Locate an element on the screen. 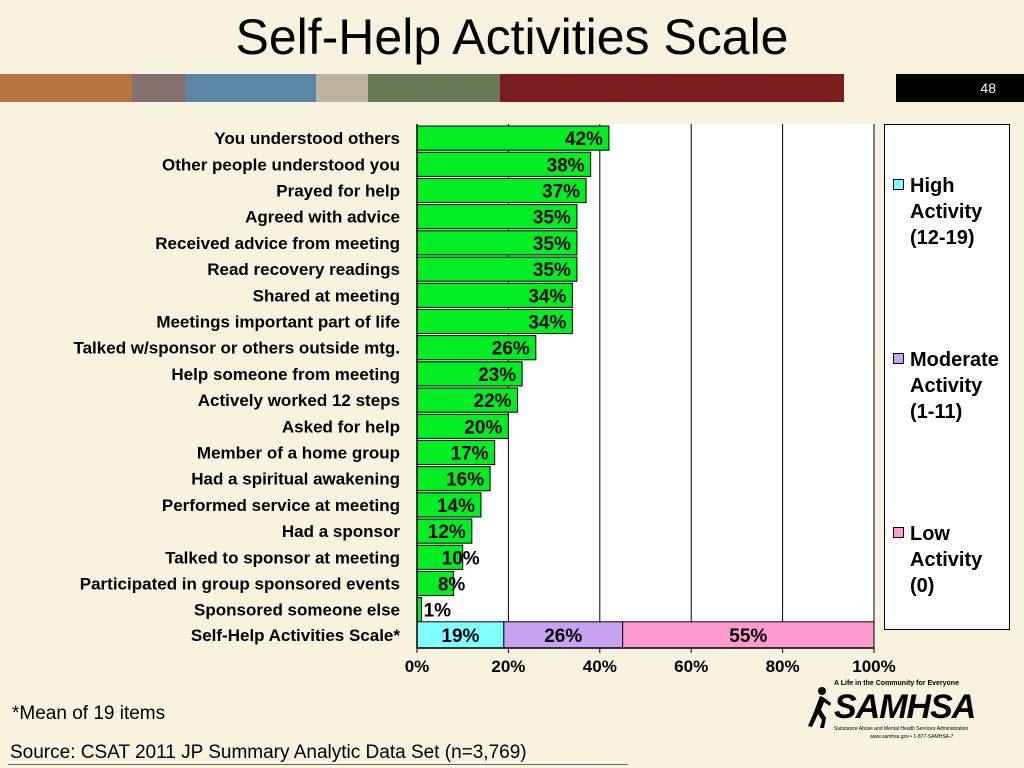 The image size is (1024, 768). logo-tagline: A Life in the Community for Everyone is located at coordinates (896, 683).